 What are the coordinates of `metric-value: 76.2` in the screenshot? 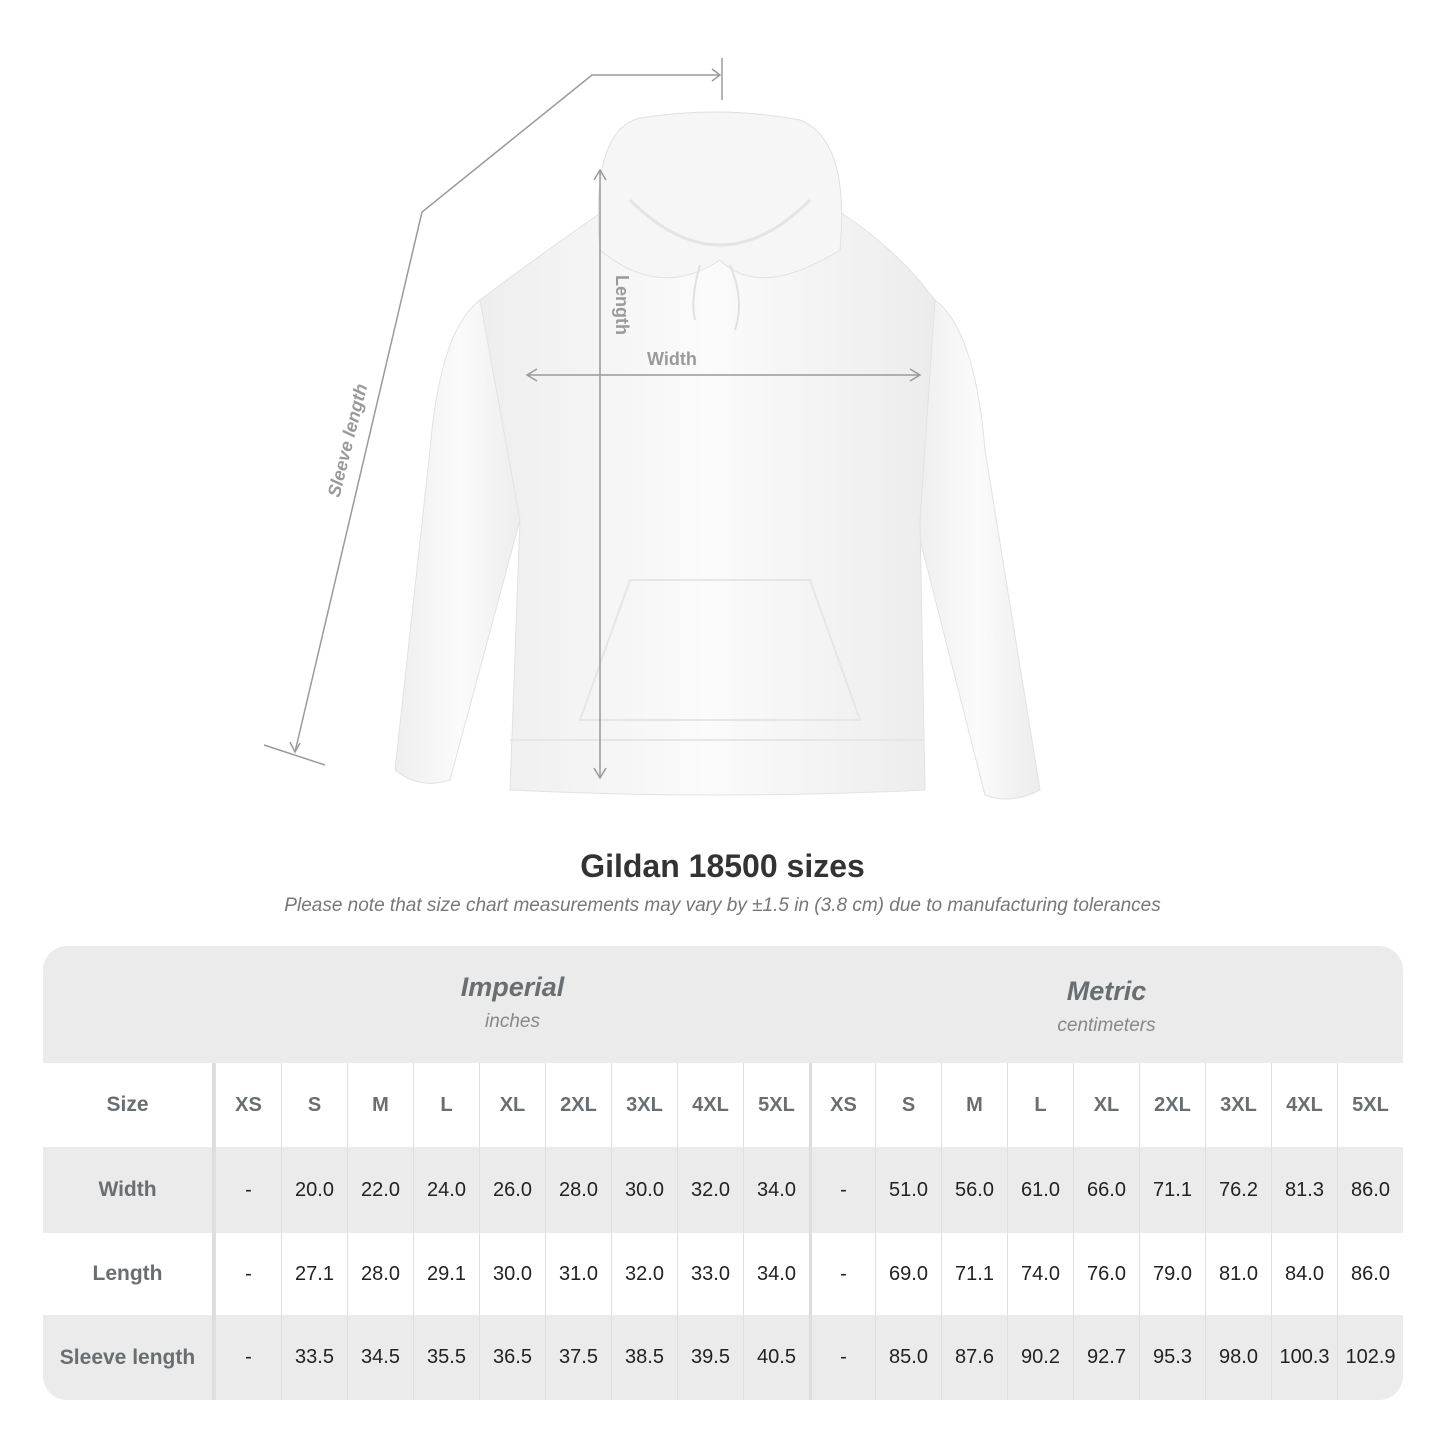 It's located at (1238, 1190).